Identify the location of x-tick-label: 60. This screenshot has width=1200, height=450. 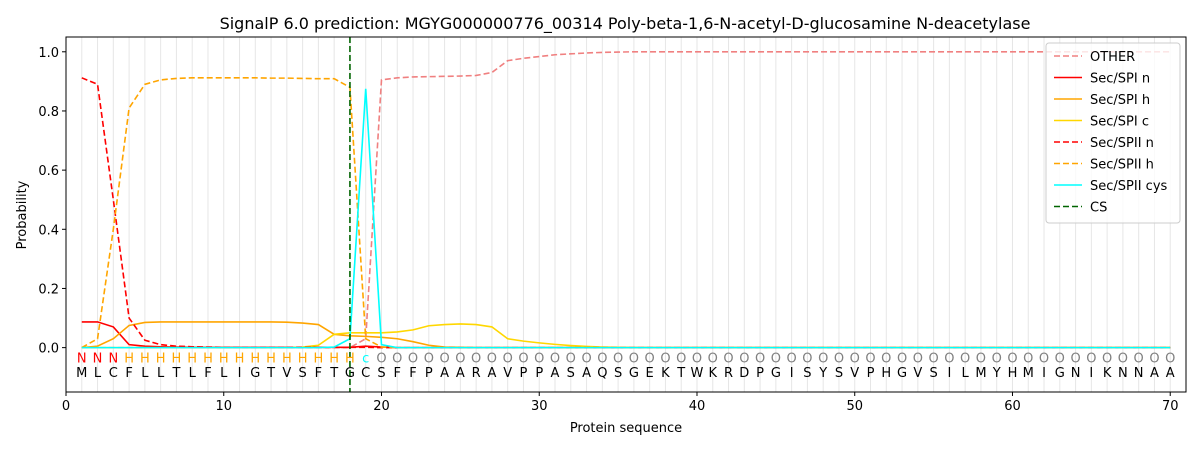
(1012, 406).